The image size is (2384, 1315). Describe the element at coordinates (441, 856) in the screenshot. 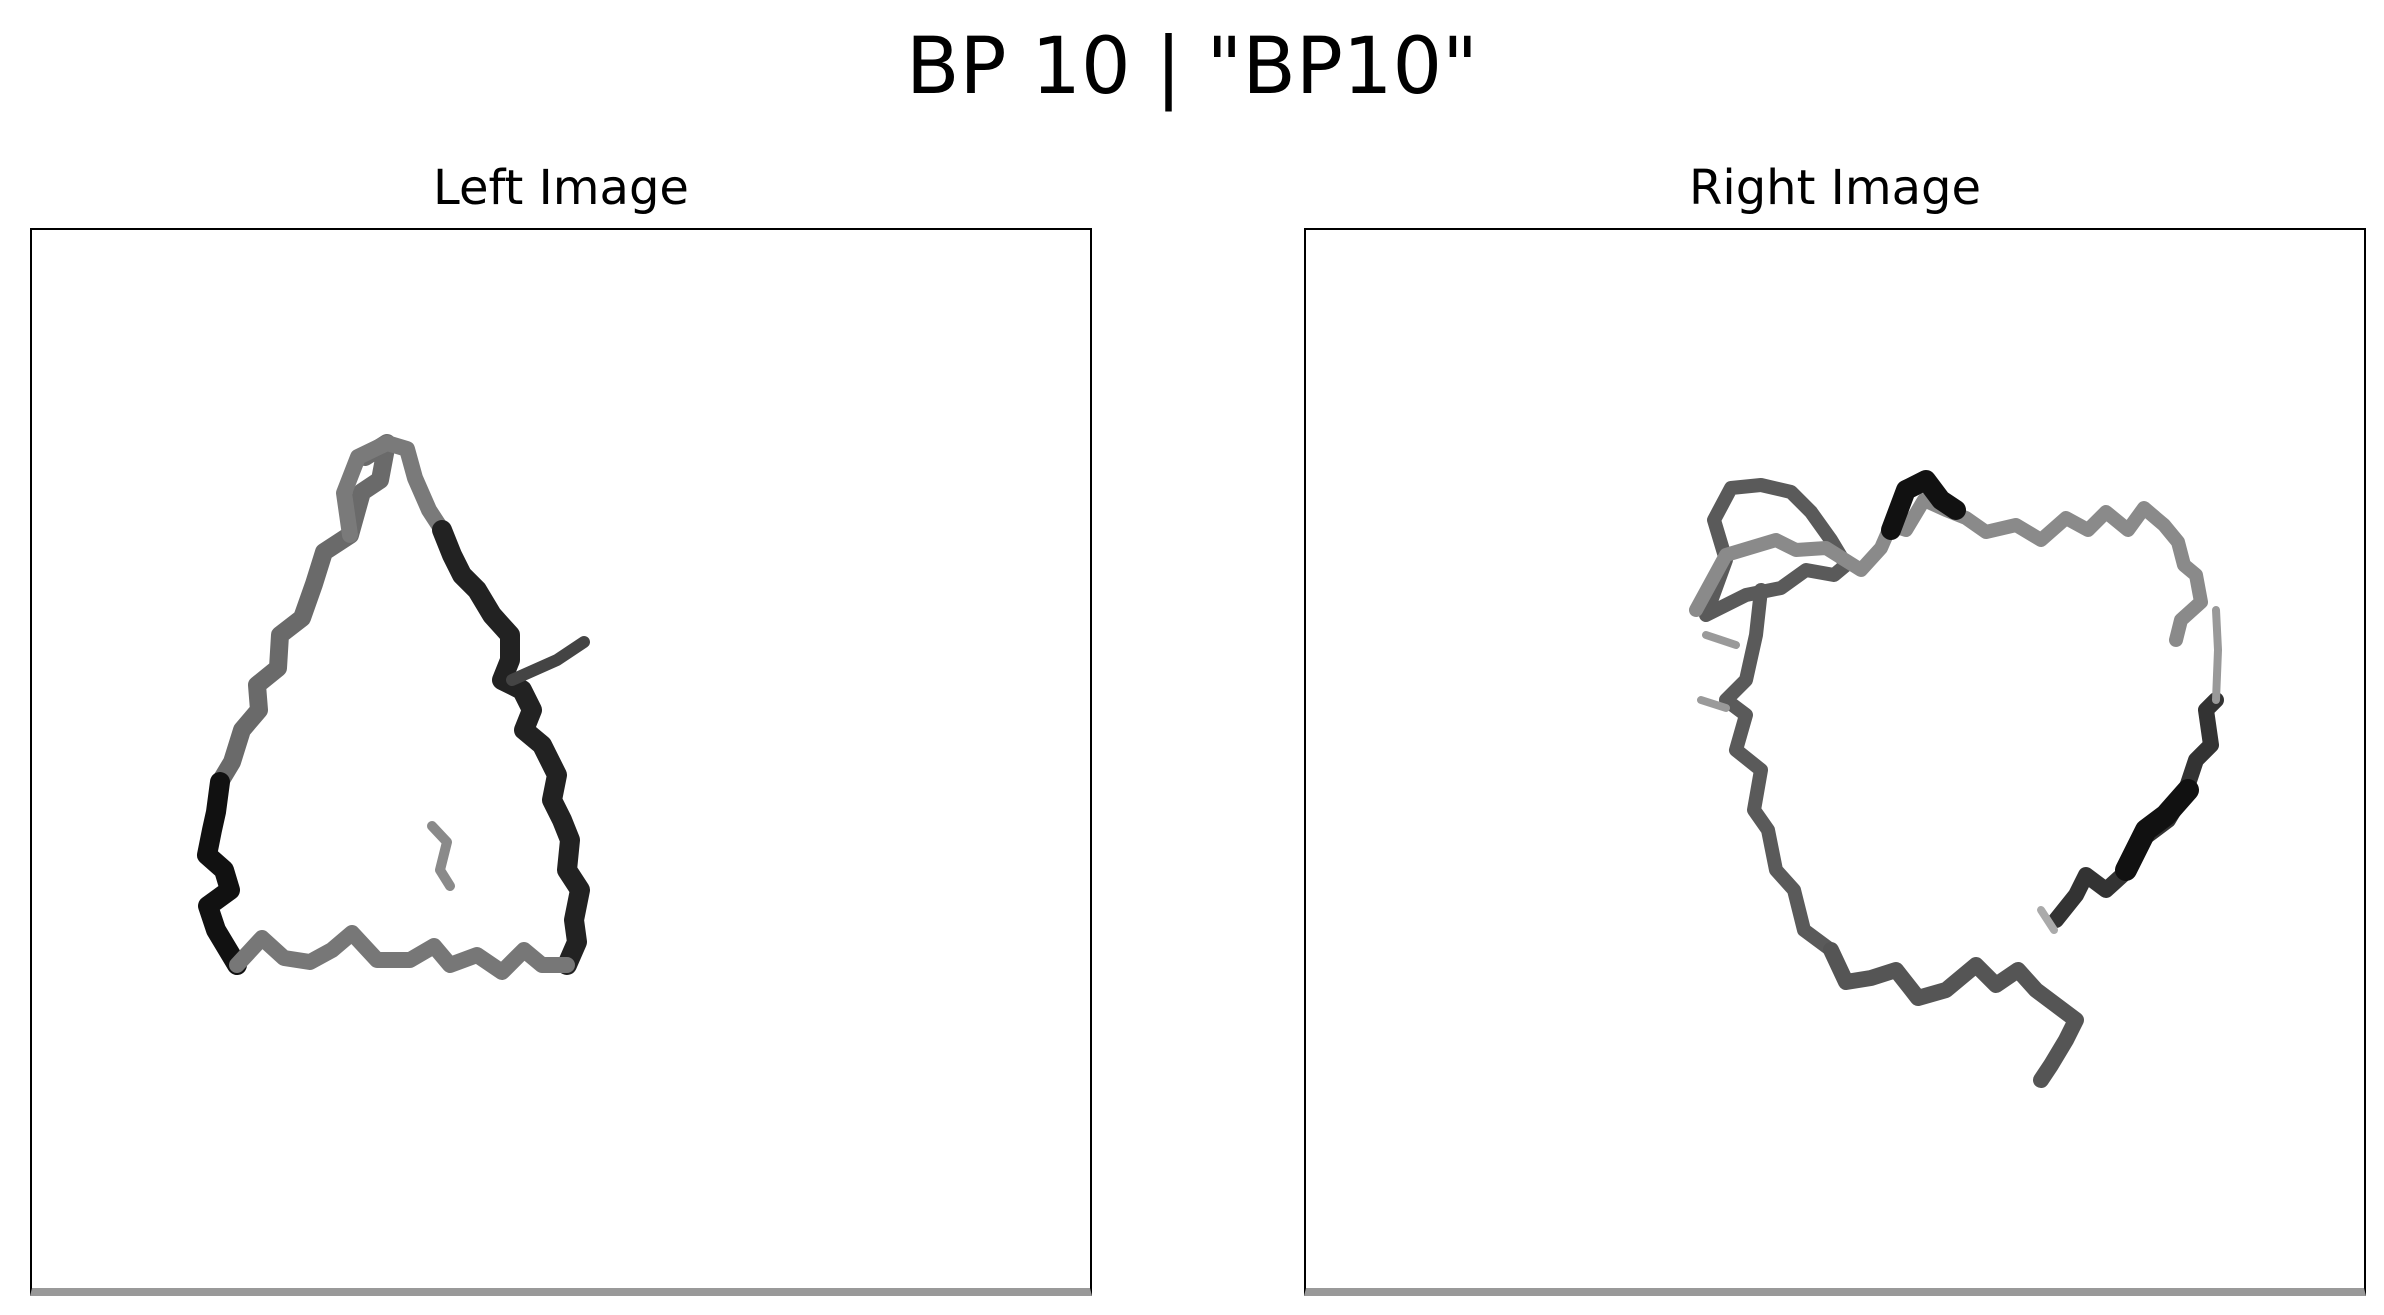

I see `center-fragment` at that location.